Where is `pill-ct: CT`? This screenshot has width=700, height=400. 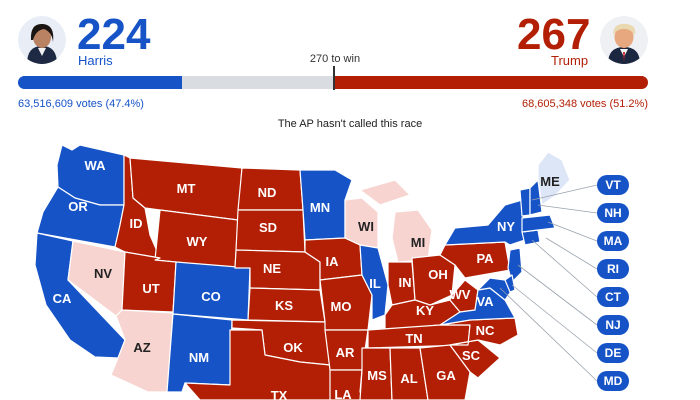 pill-ct: CT is located at coordinates (613, 297).